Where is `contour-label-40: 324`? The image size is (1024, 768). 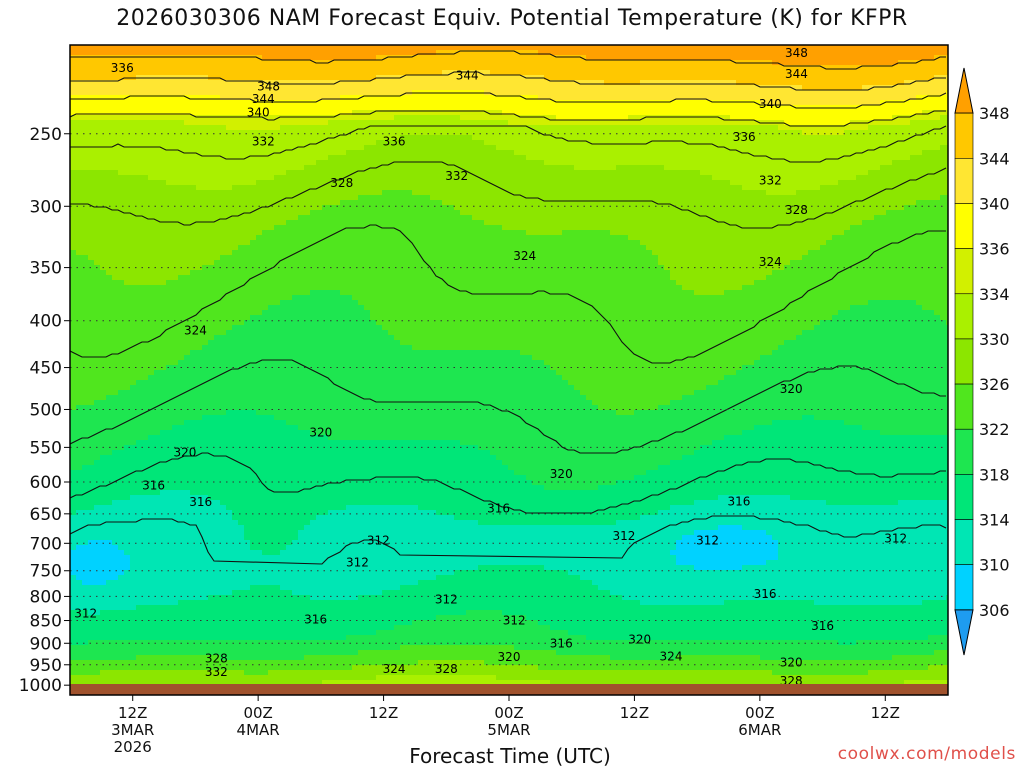
contour-label-40: 324 is located at coordinates (671, 656).